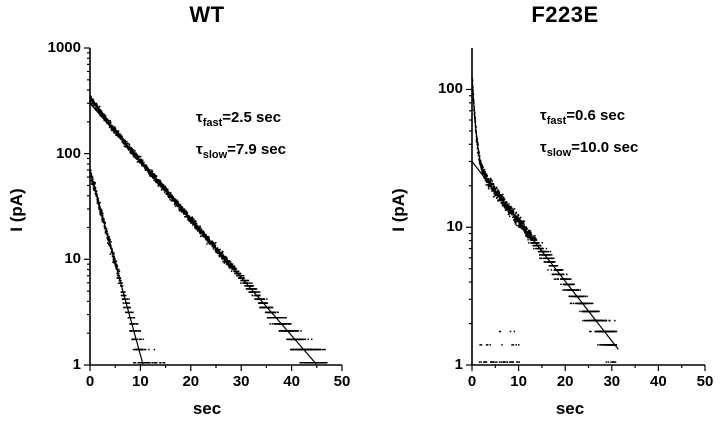  Describe the element at coordinates (16, 210) in the screenshot. I see `y-axis-label-wt: I (pA)` at that location.